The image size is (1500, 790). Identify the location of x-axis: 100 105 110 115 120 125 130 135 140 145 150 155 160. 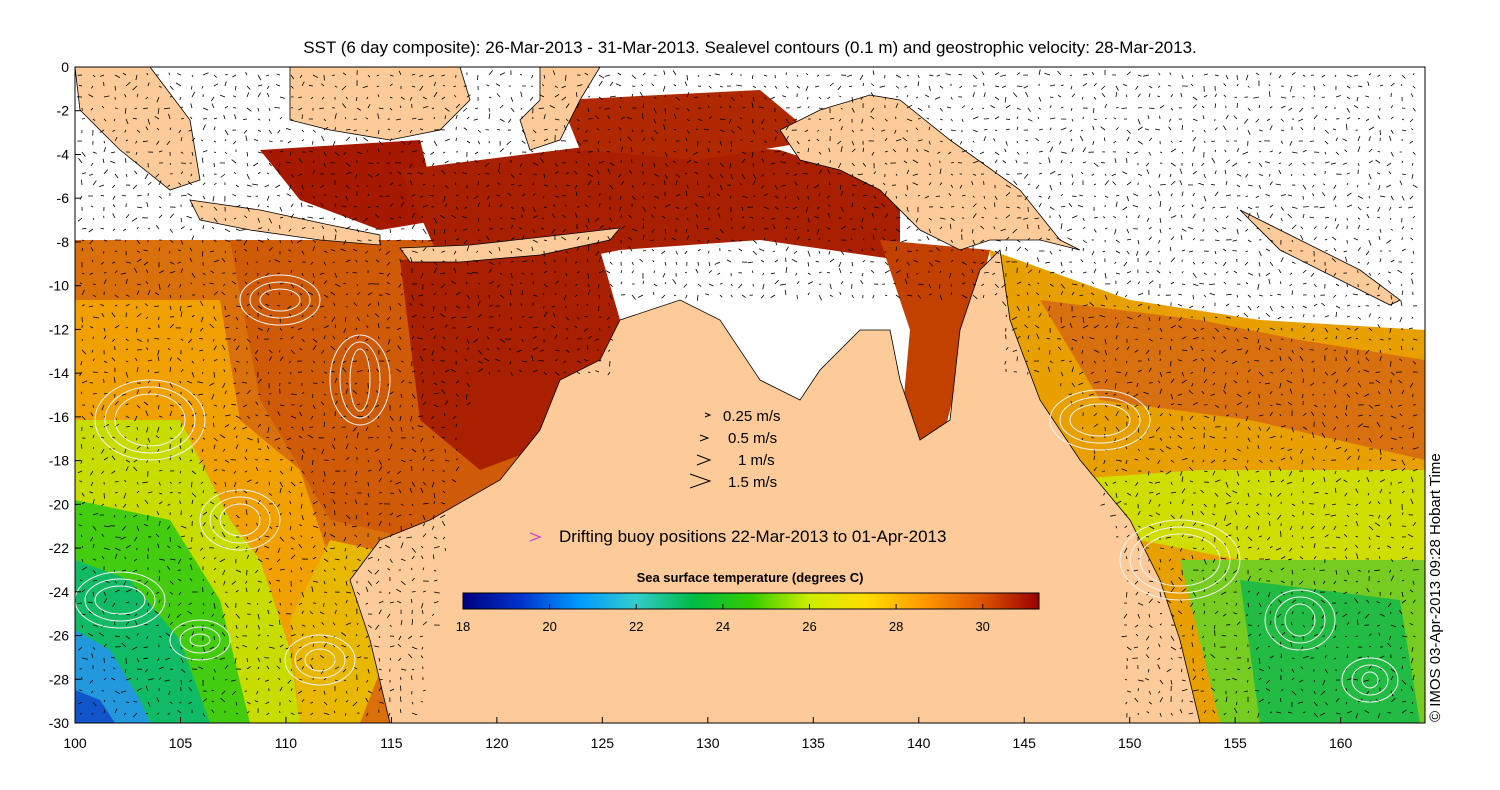
(708, 734).